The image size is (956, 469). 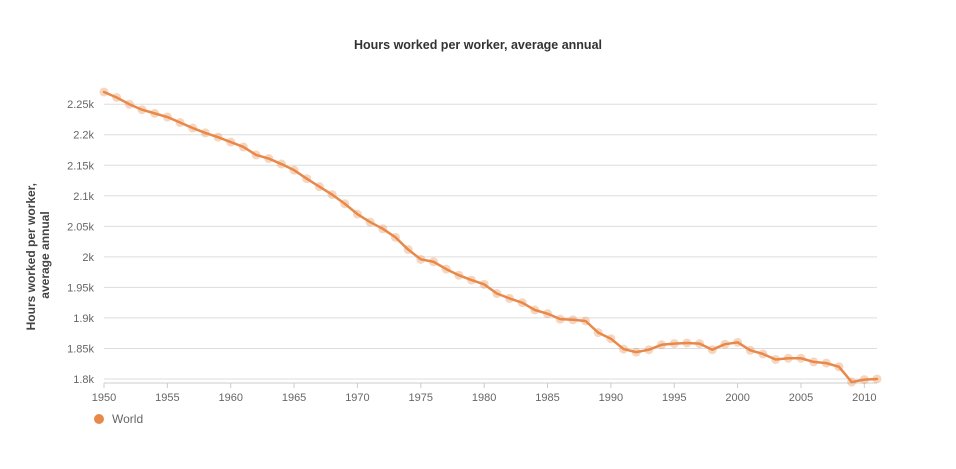 What do you see at coordinates (80, 349) in the screenshot?
I see `y-tick-label: 1.85k` at bounding box center [80, 349].